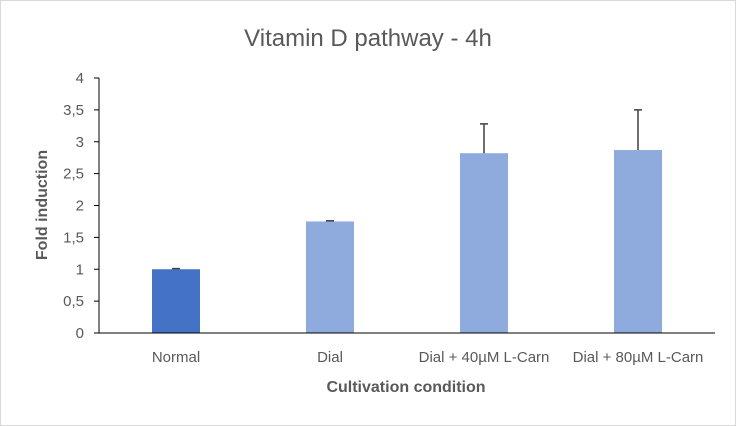 The width and height of the screenshot is (736, 426). I want to click on y-tick-label: 2, so click(80, 206).